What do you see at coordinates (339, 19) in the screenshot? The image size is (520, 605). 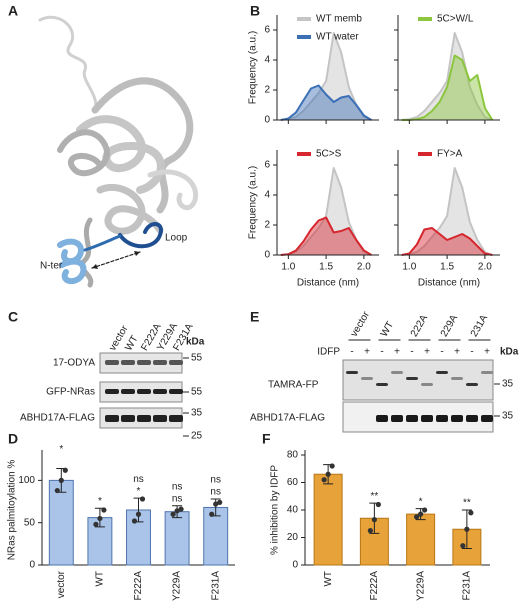 I see `legend-label: WT memb` at bounding box center [339, 19].